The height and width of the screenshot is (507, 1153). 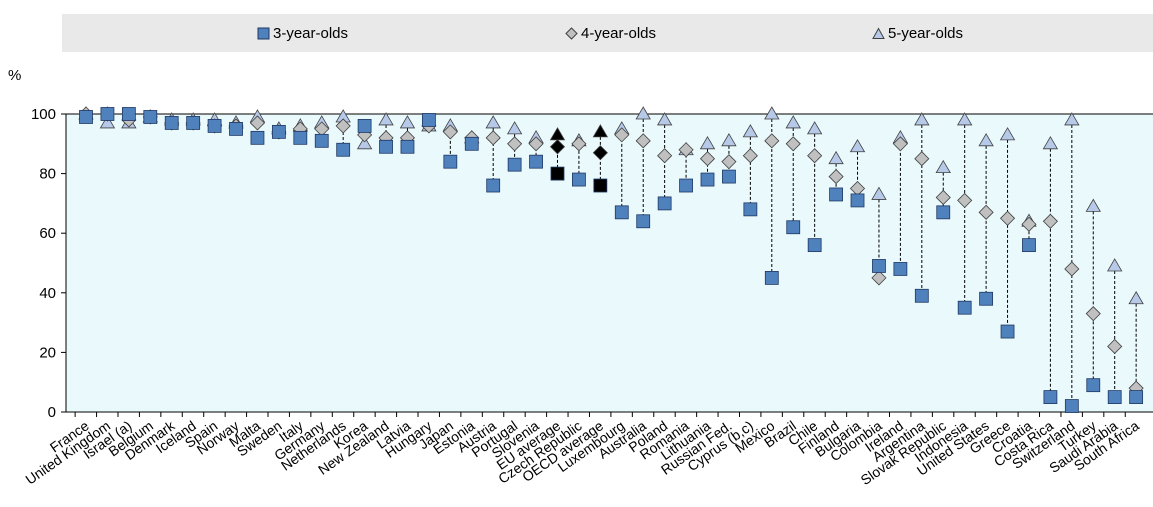 What do you see at coordinates (47, 293) in the screenshot?
I see `y-tick-label: 40` at bounding box center [47, 293].